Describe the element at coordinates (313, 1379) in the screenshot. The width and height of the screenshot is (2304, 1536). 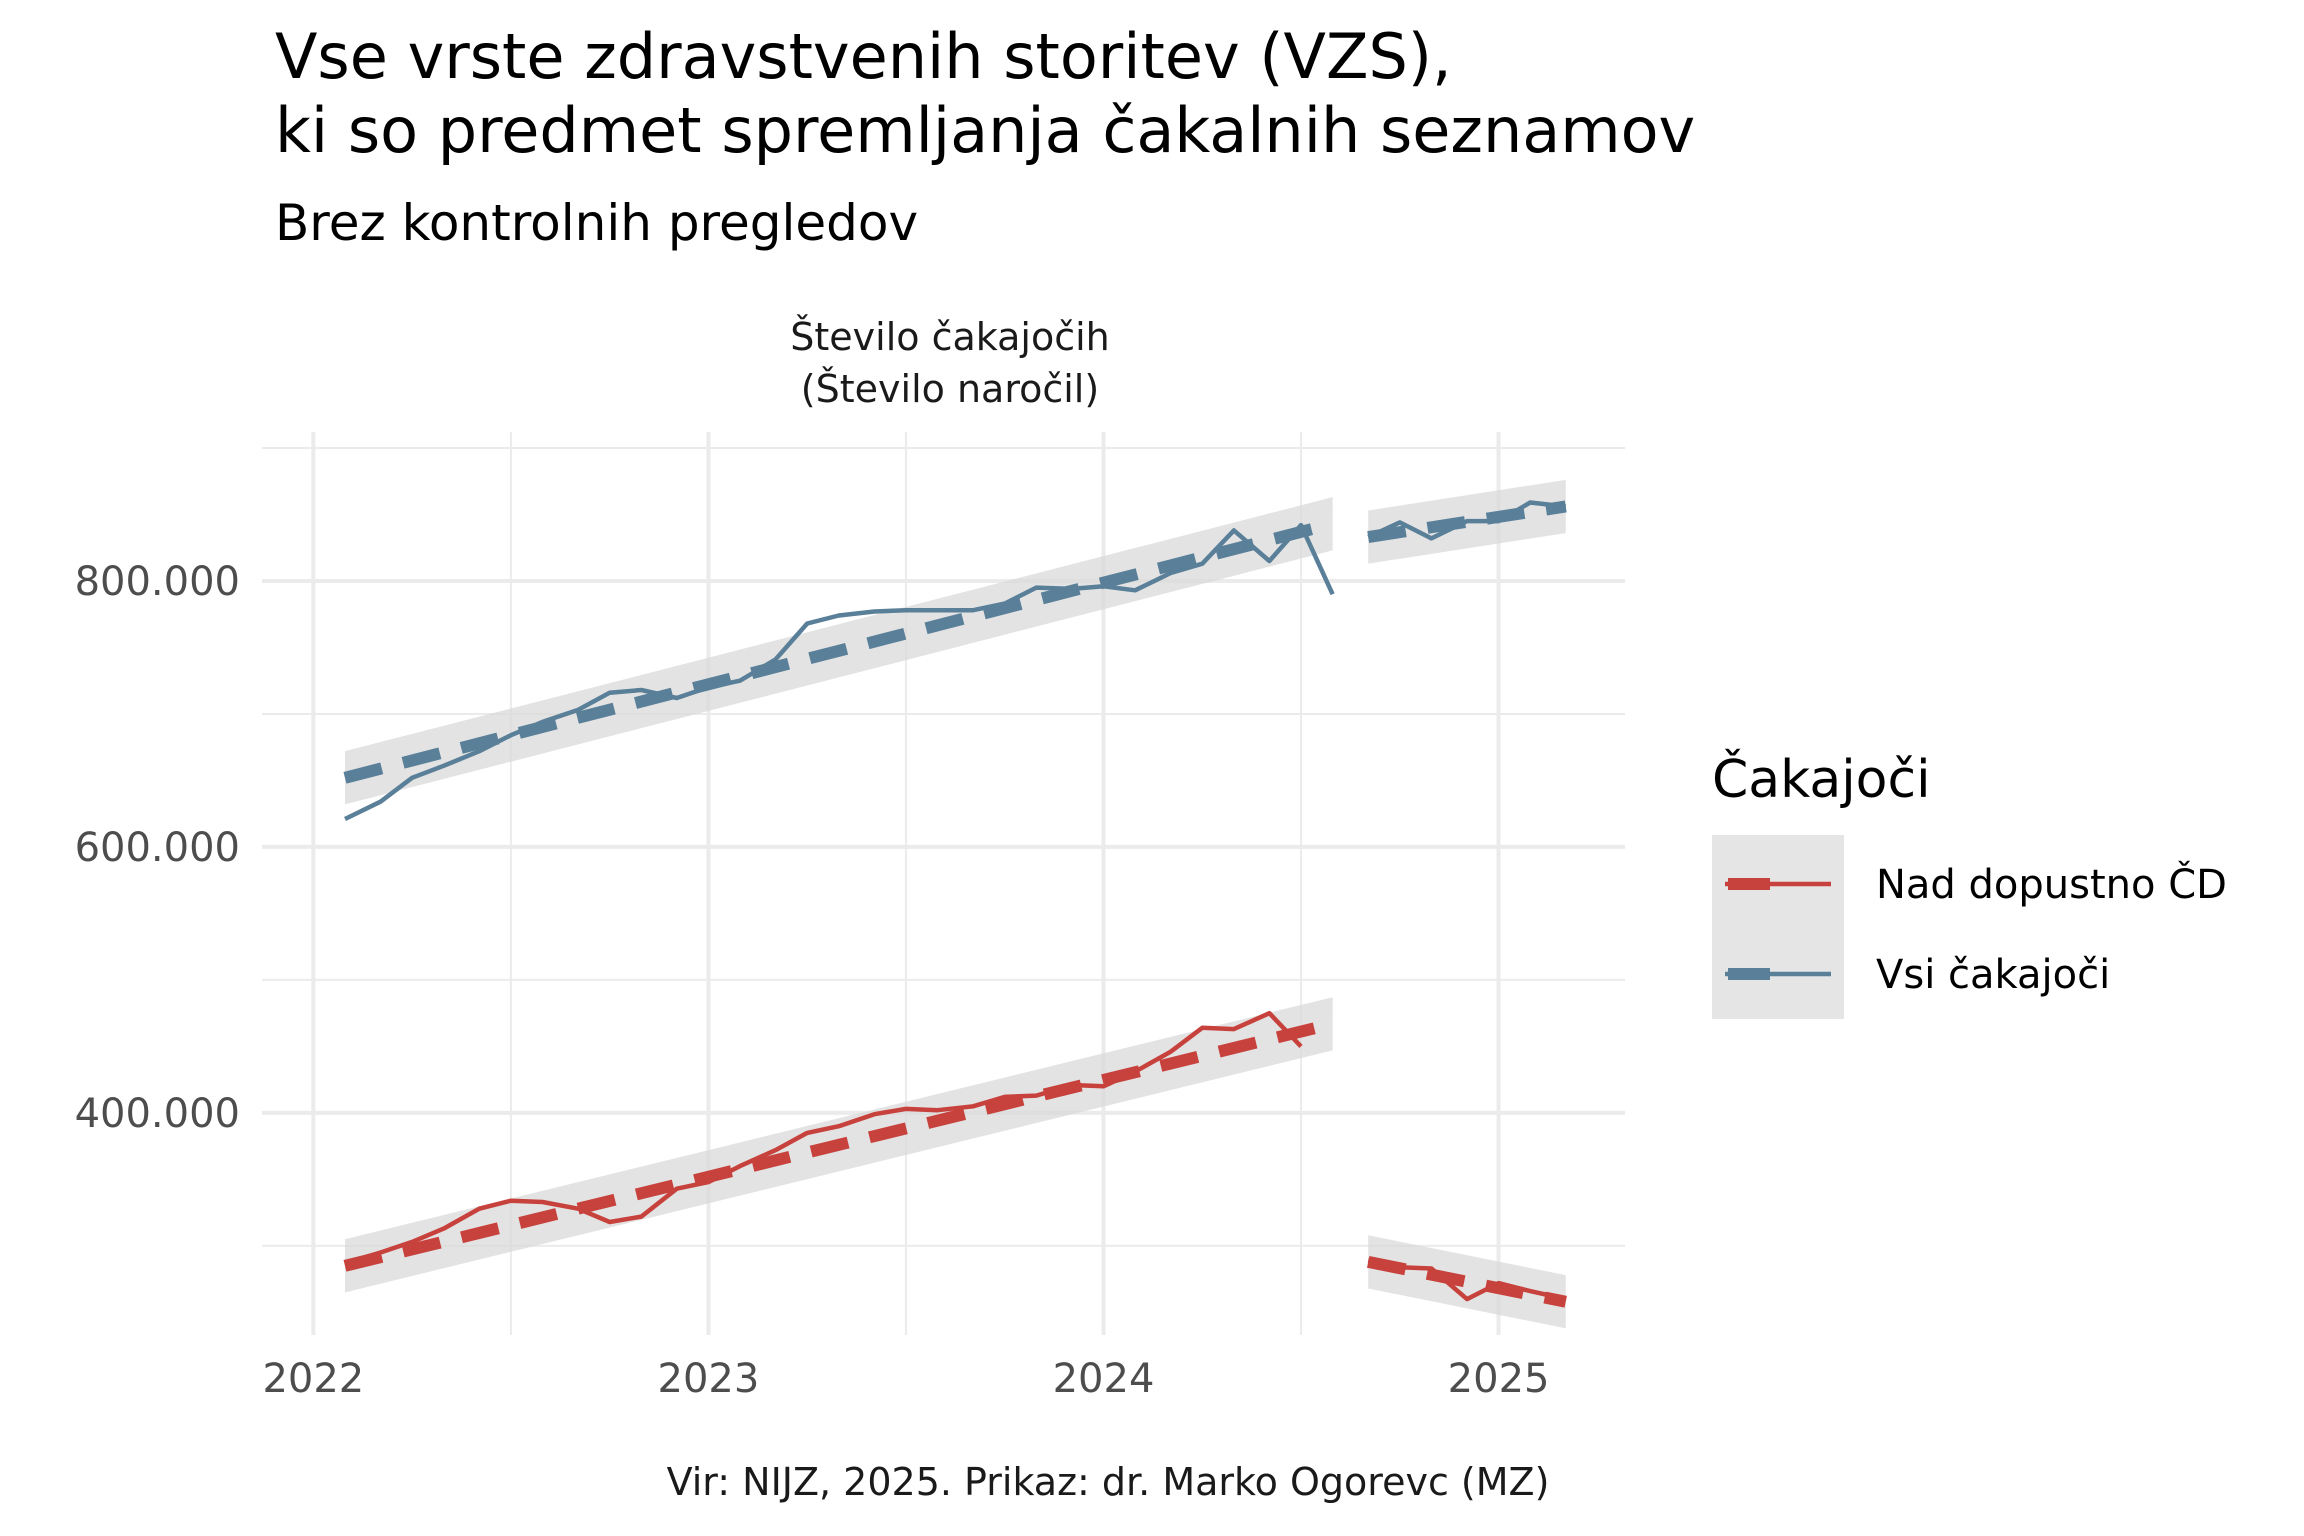
I see `x-tick-label: 2022` at that location.